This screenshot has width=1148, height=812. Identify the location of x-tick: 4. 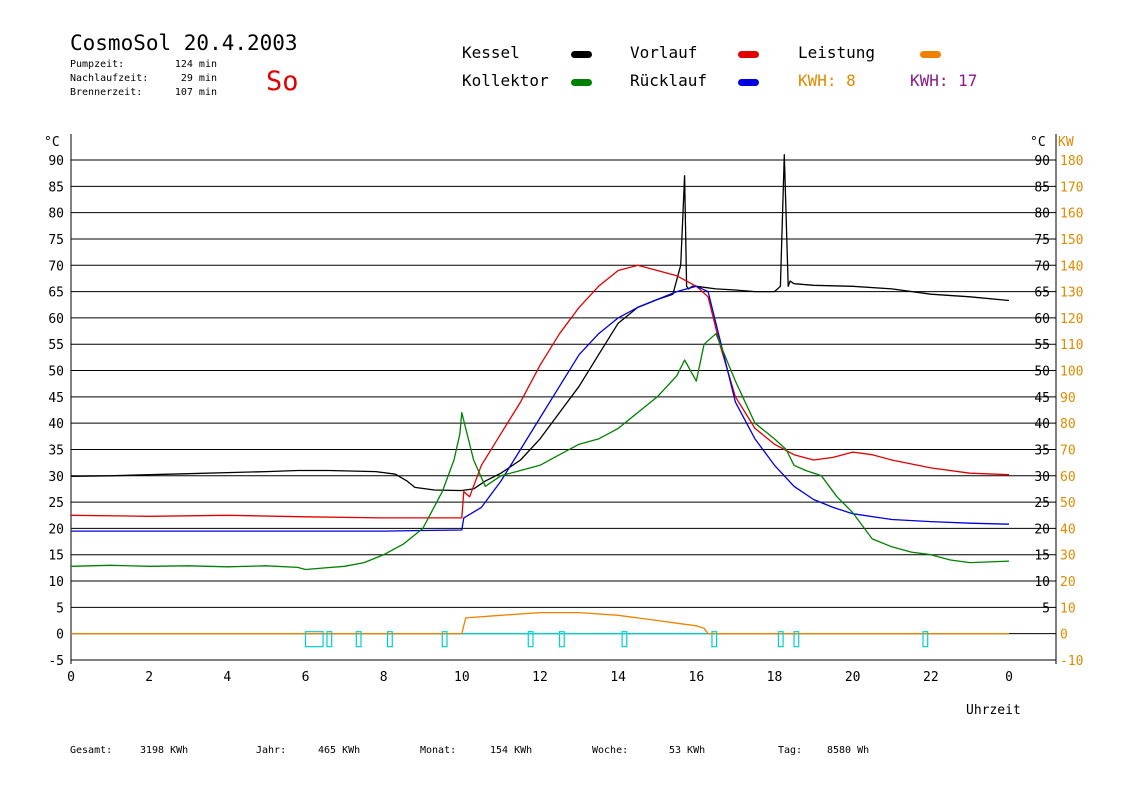
(227, 677).